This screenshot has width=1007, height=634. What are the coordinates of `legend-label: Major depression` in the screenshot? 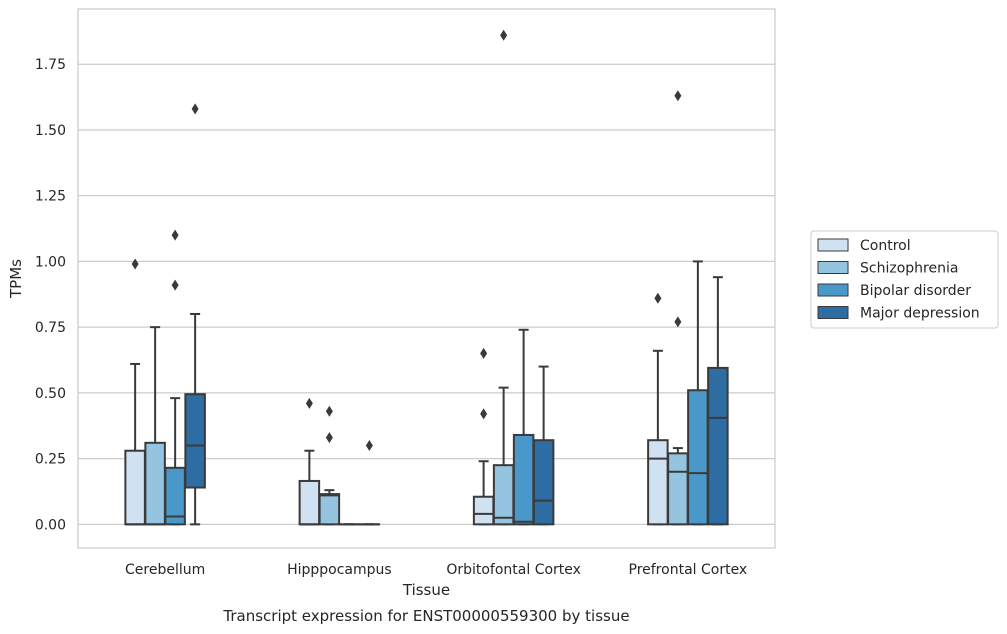 It's located at (920, 314).